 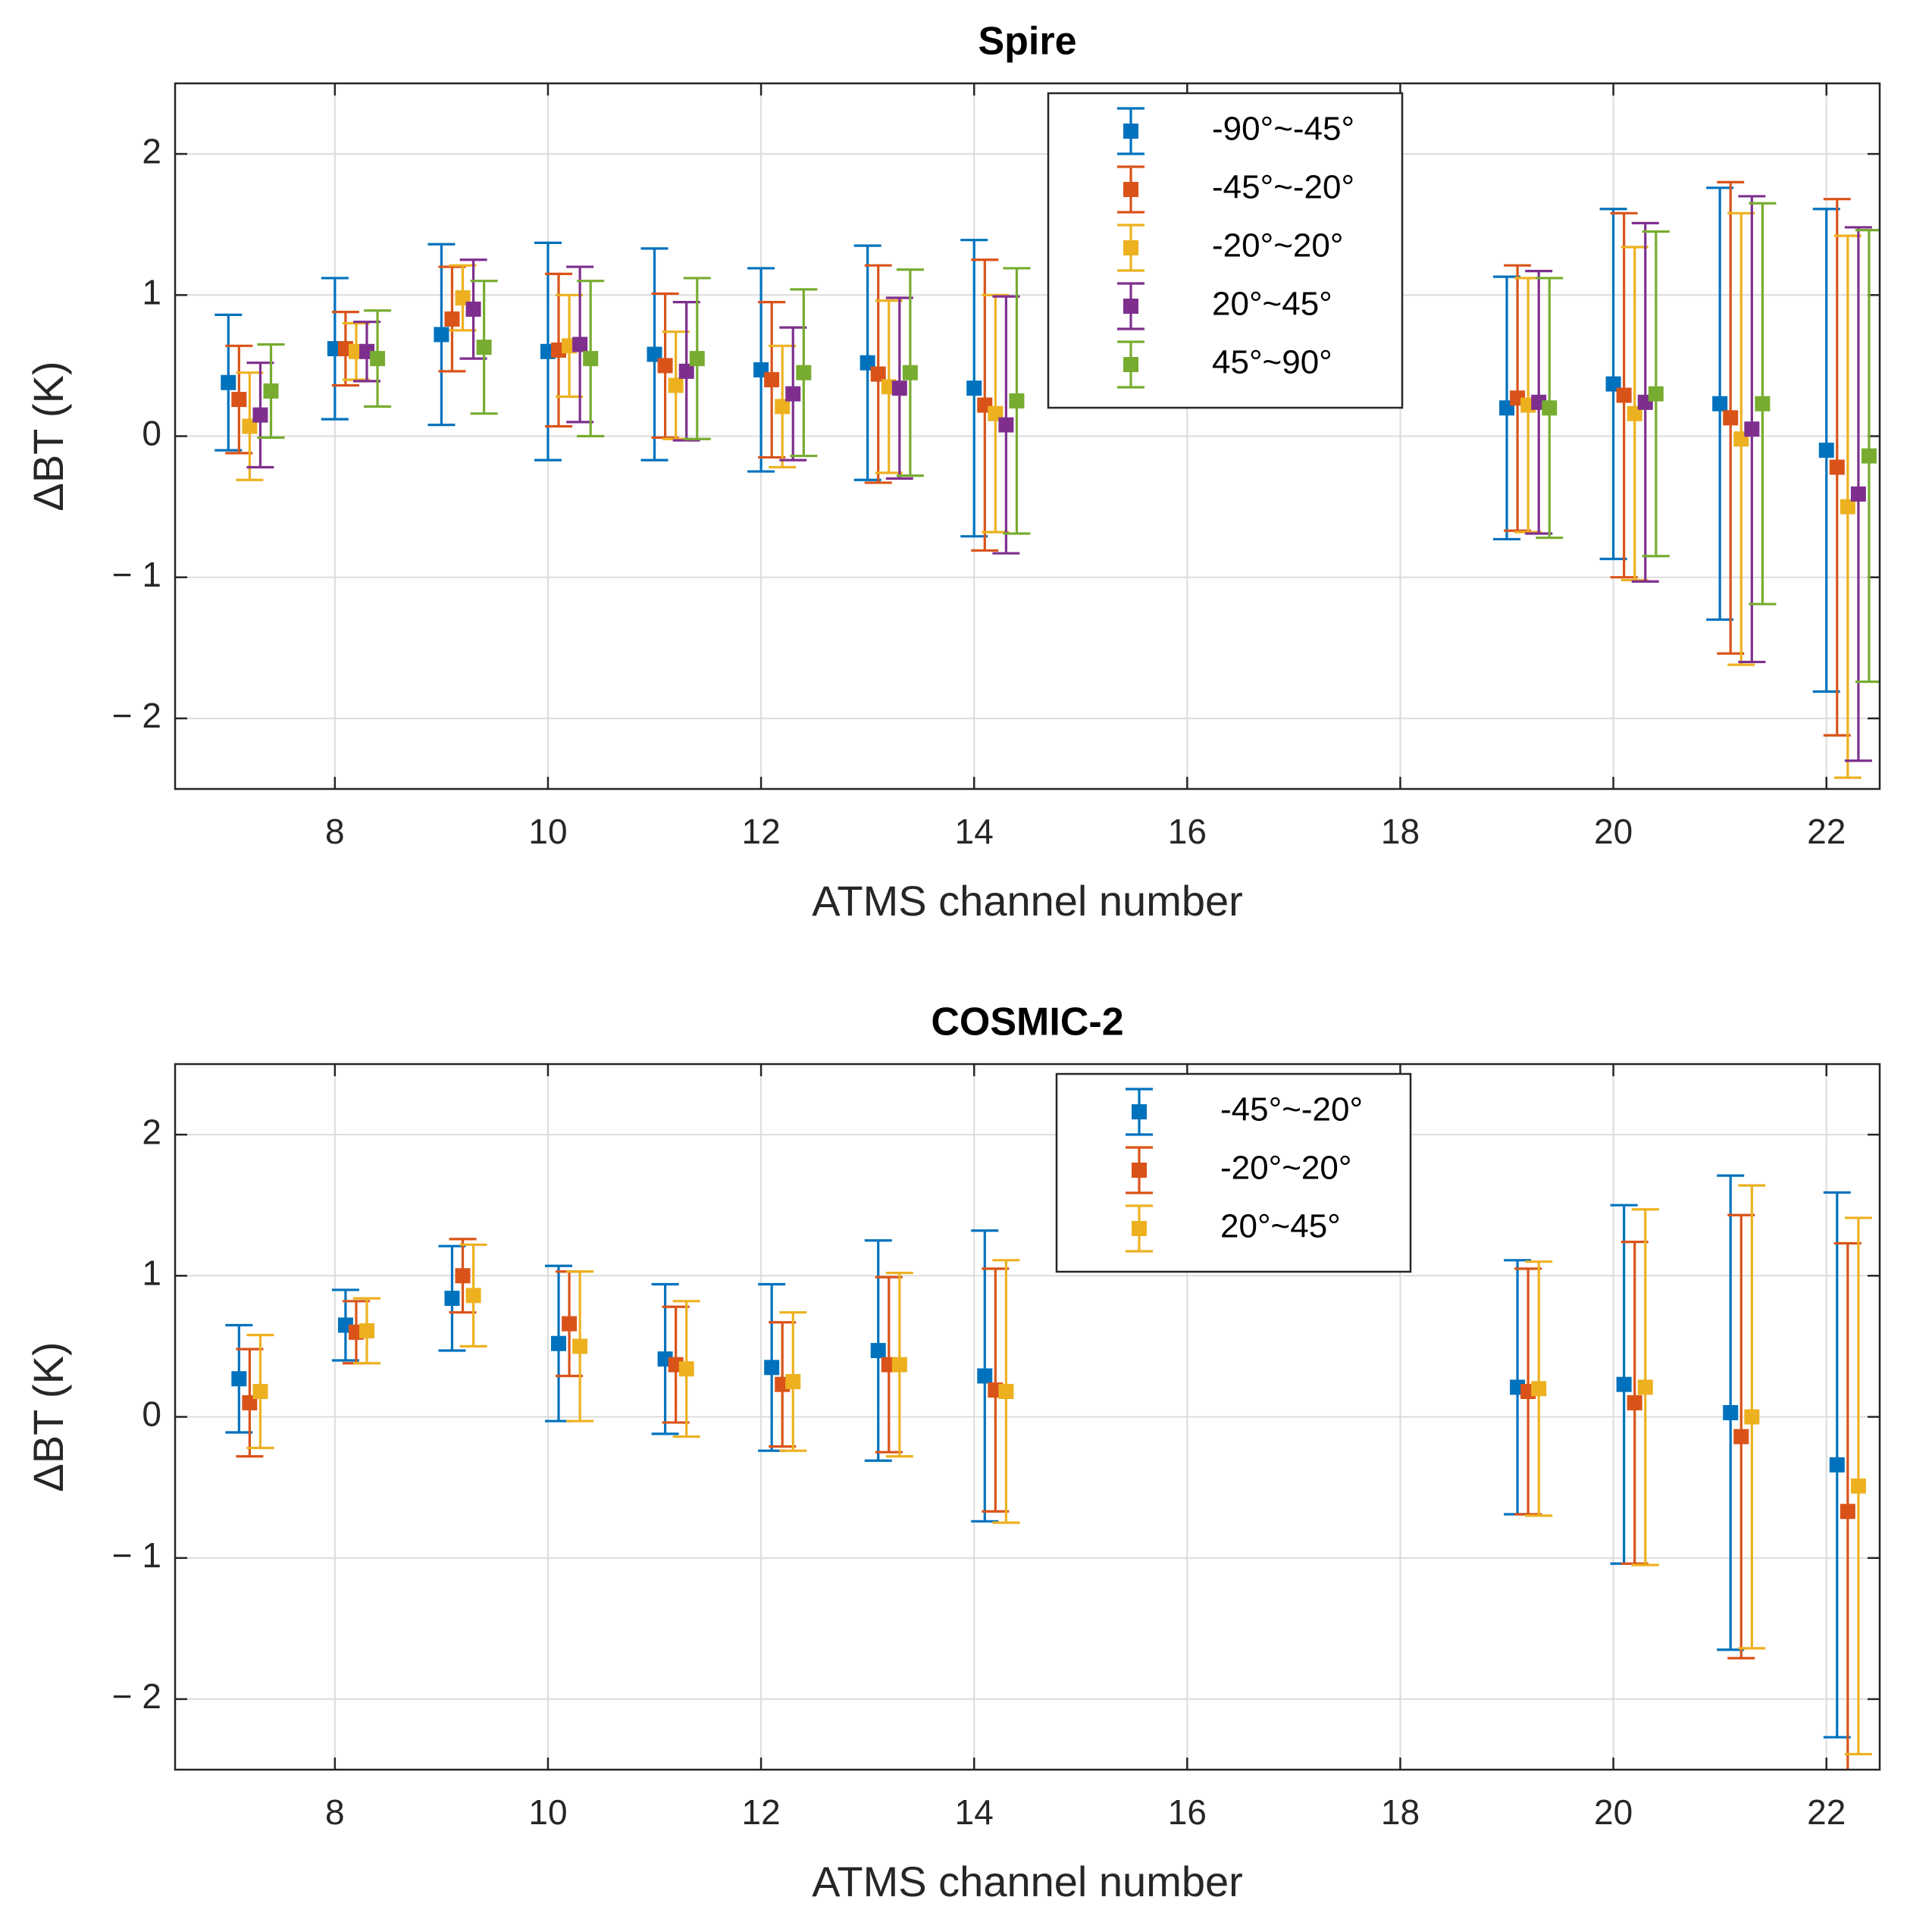 I want to click on chart-title: COSMIC-2, so click(x=1027, y=1022).